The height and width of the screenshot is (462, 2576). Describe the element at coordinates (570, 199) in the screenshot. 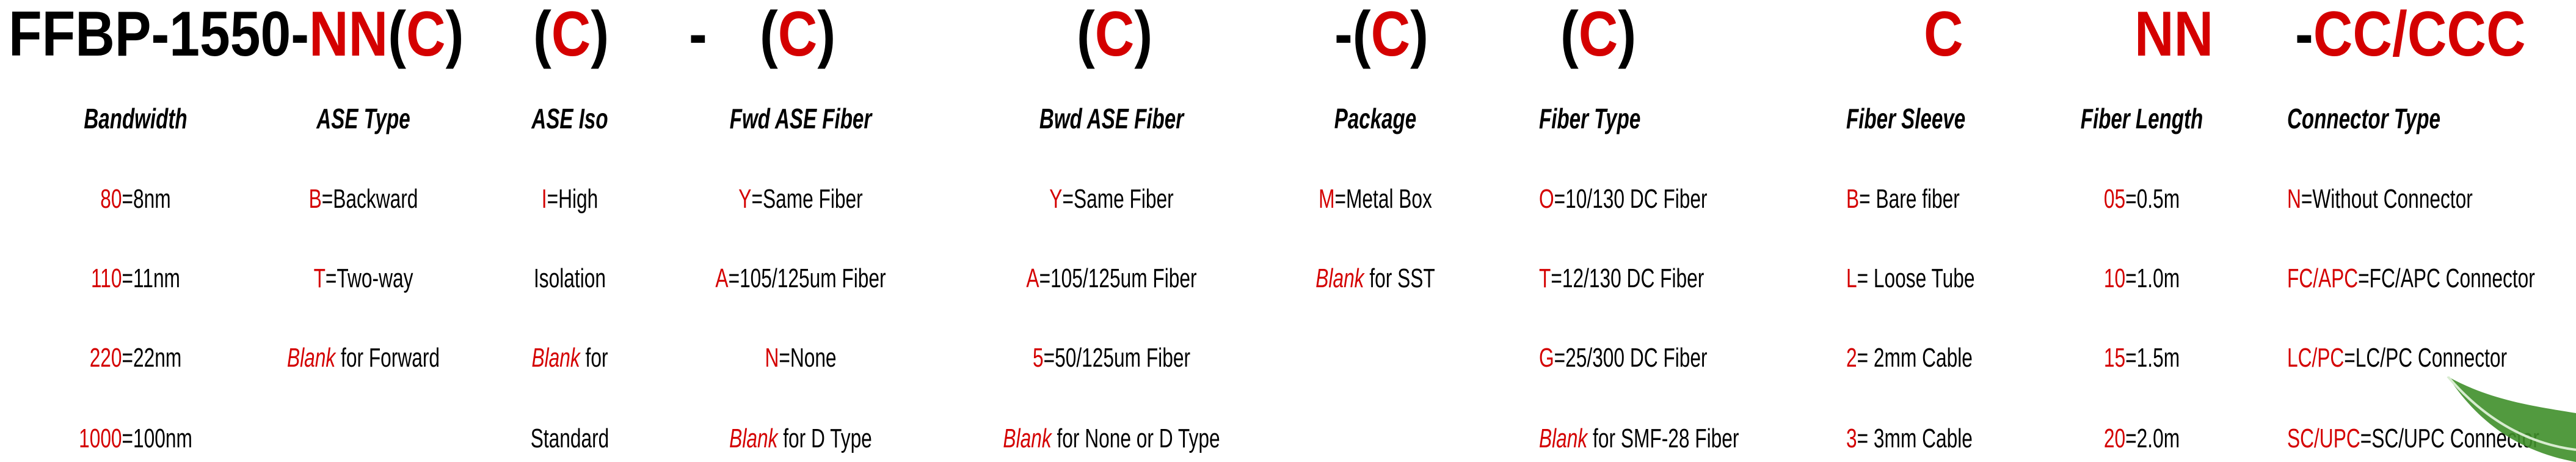

I see `option-item: I=High` at that location.